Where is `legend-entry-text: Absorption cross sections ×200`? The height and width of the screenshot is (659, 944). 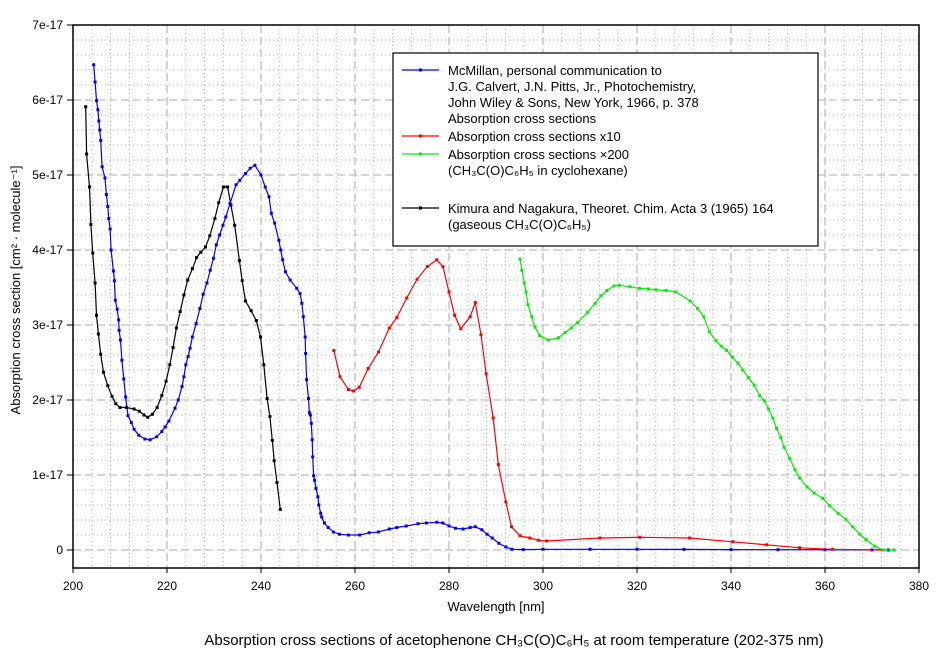 legend-entry-text: Absorption cross sections ×200 is located at coordinates (538, 154).